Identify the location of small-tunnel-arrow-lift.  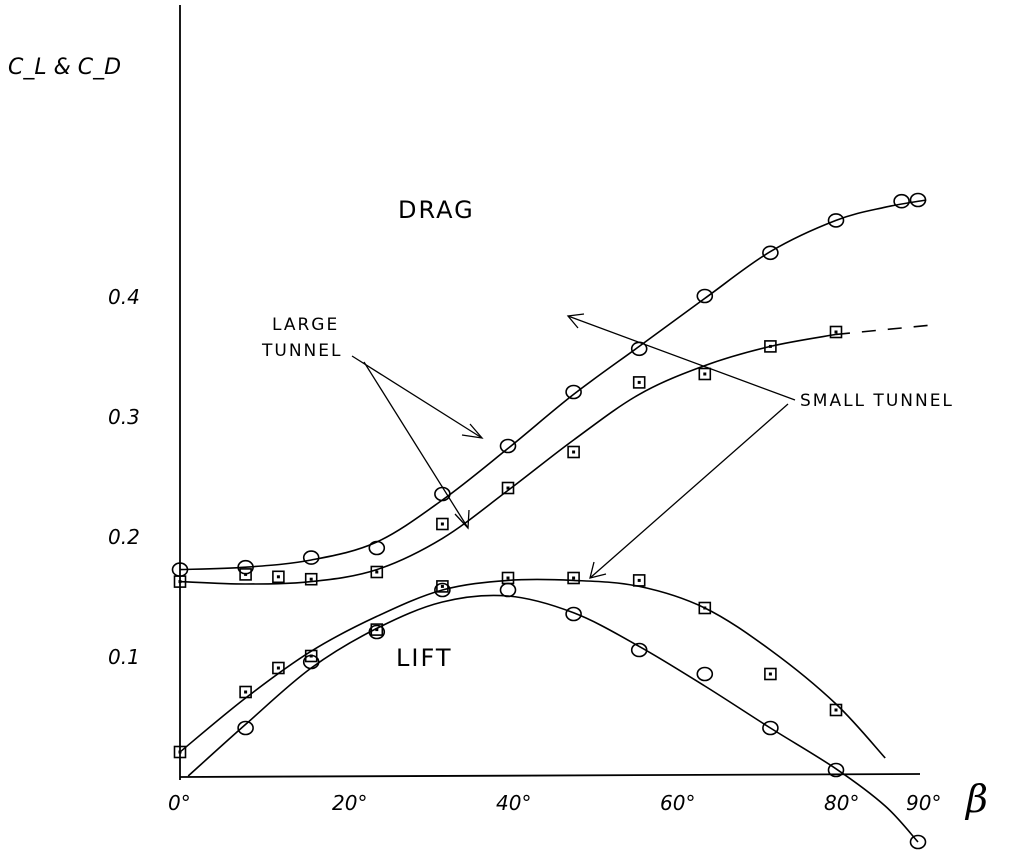
(689, 491).